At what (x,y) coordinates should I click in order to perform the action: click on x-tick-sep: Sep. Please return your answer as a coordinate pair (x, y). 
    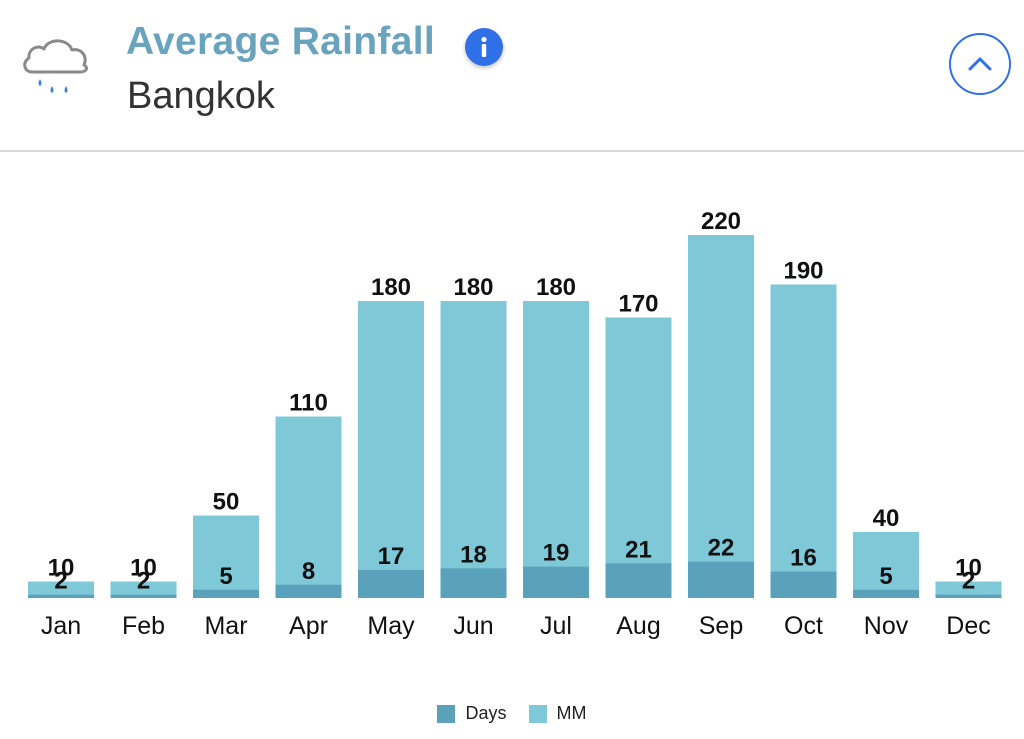
    Looking at the image, I should click on (721, 626).